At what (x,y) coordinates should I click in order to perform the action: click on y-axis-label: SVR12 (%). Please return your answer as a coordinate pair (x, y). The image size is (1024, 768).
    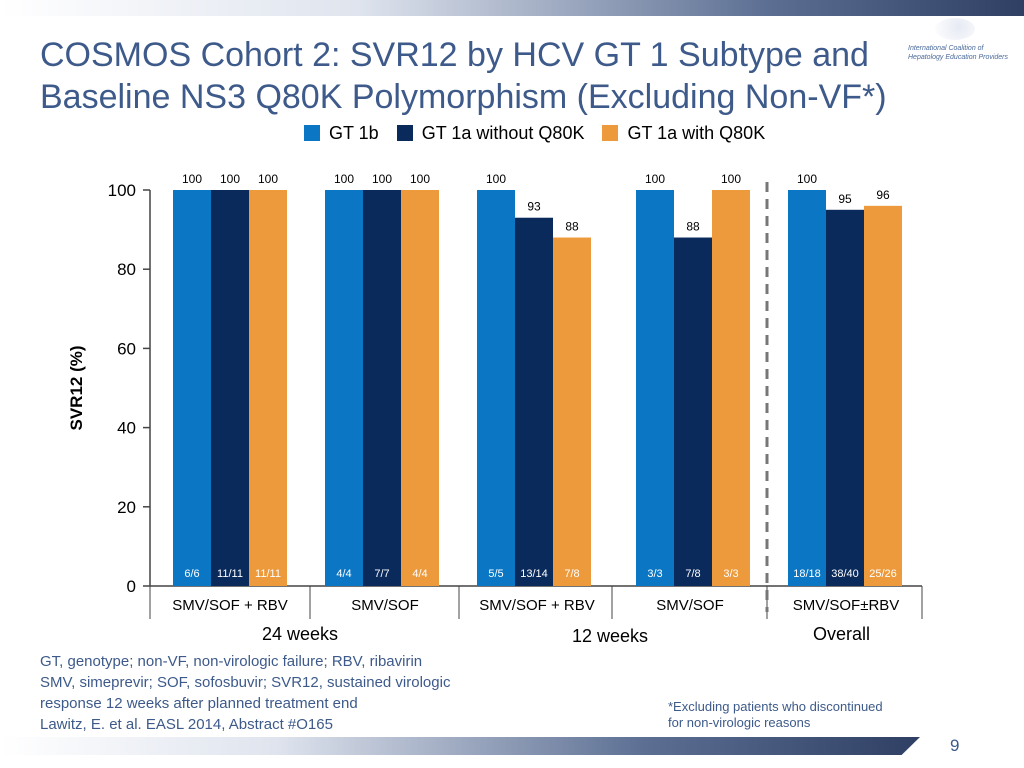
    Looking at the image, I should click on (76, 387).